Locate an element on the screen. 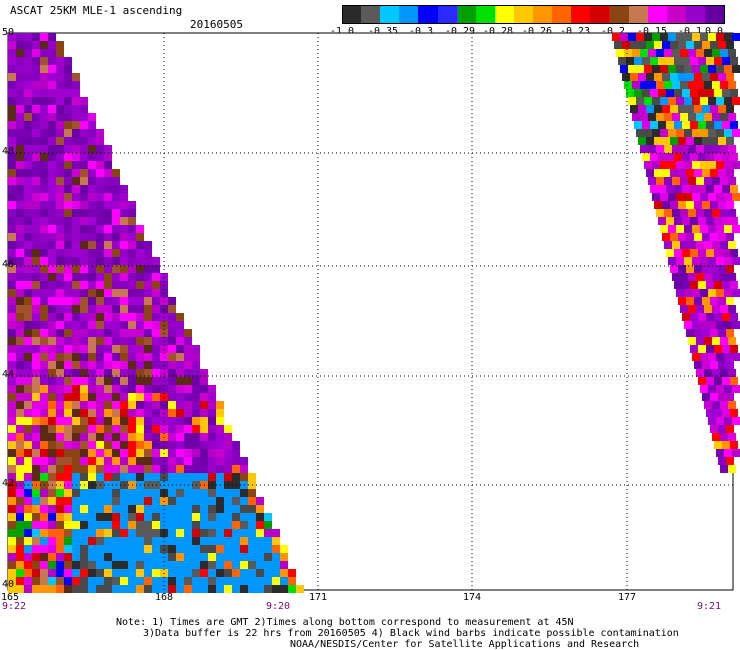  time-label-mid: 9:20 is located at coordinates (278, 606).